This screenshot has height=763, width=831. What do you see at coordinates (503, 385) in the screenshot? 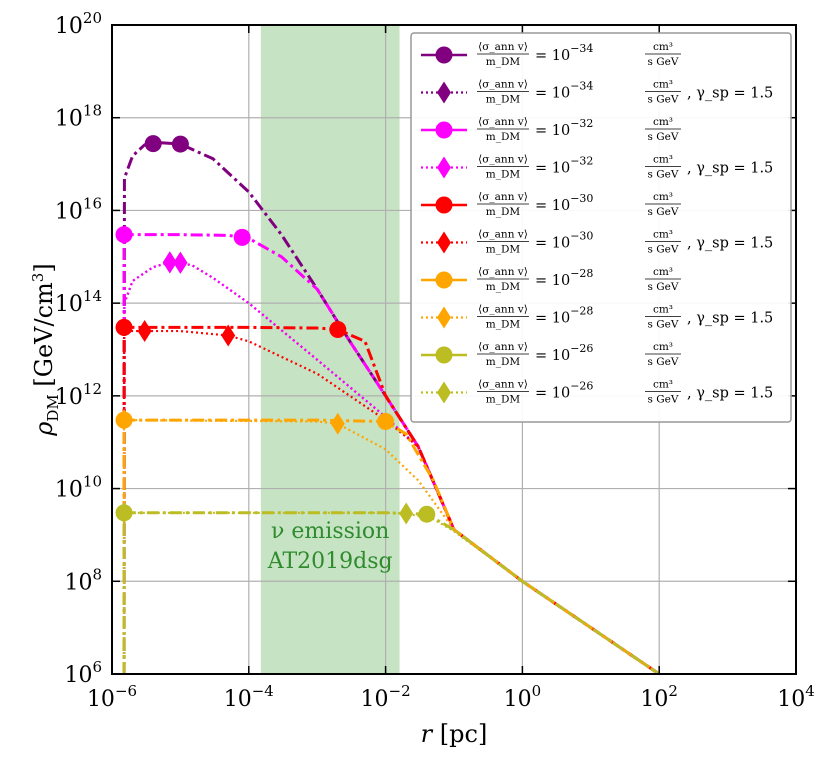
I see `legend-fraction-numerator-9: ⟨σ_ann v⟩` at bounding box center [503, 385].